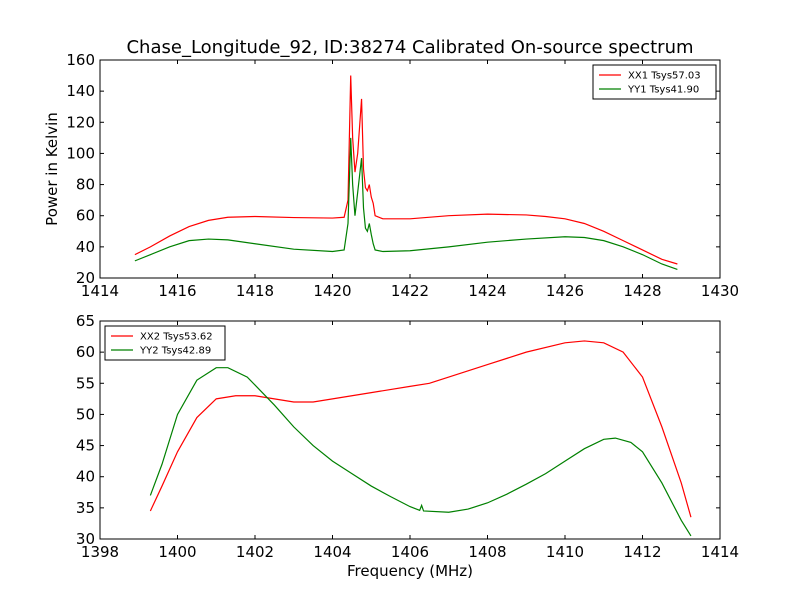 This screenshot has height=600, width=800. What do you see at coordinates (177, 552) in the screenshot?
I see `x-tick-label: 1400` at bounding box center [177, 552].